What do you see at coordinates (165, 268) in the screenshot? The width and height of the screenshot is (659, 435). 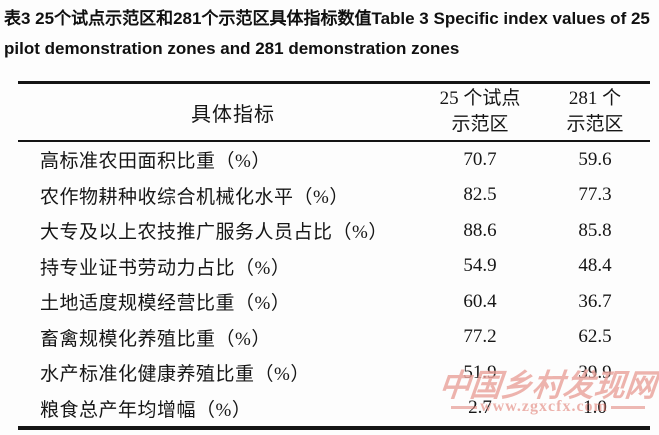 I see `row-label: 持专业证书劳动力占比（%）` at bounding box center [165, 268].